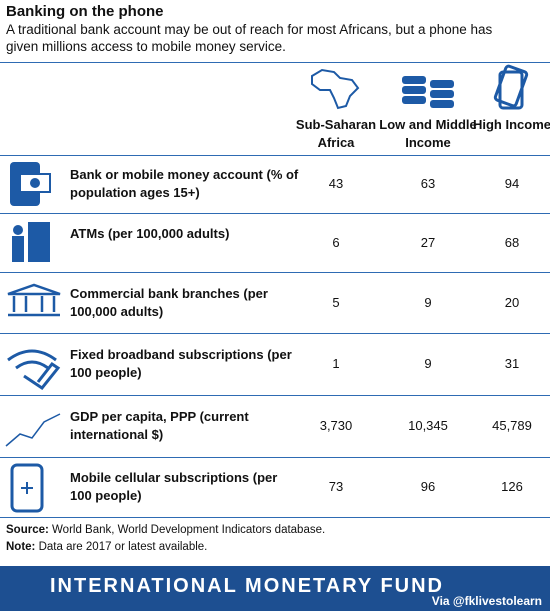 The image size is (550, 611). Describe the element at coordinates (512, 425) in the screenshot. I see `cell: 45,789` at that location.